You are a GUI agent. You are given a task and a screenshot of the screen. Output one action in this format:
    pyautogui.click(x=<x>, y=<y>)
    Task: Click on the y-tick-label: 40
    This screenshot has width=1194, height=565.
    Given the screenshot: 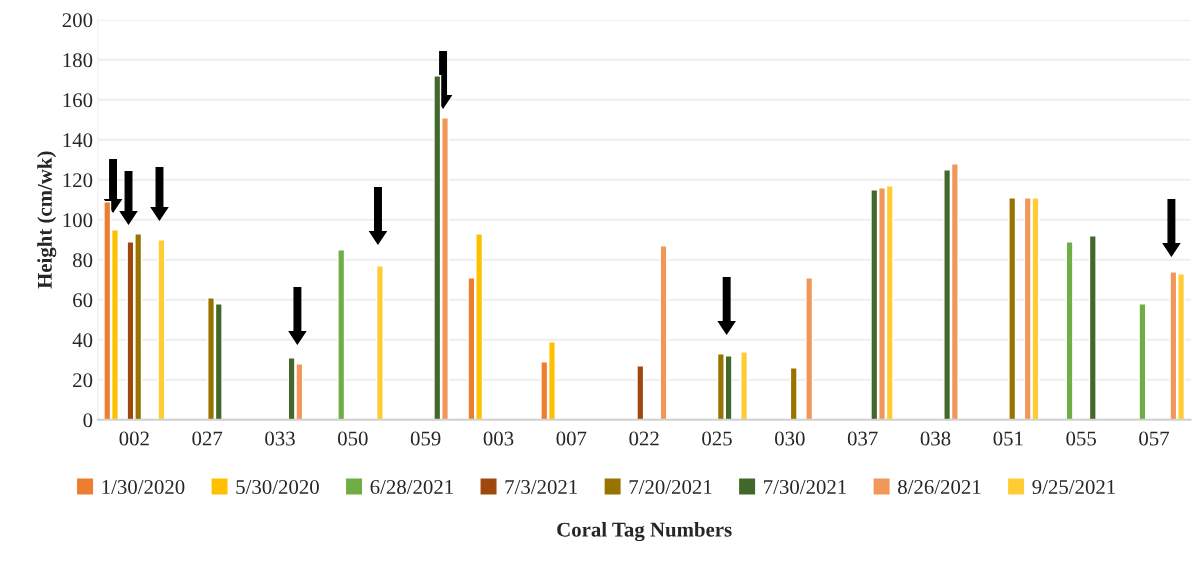 What is the action you would take?
    pyautogui.click(x=82, y=340)
    